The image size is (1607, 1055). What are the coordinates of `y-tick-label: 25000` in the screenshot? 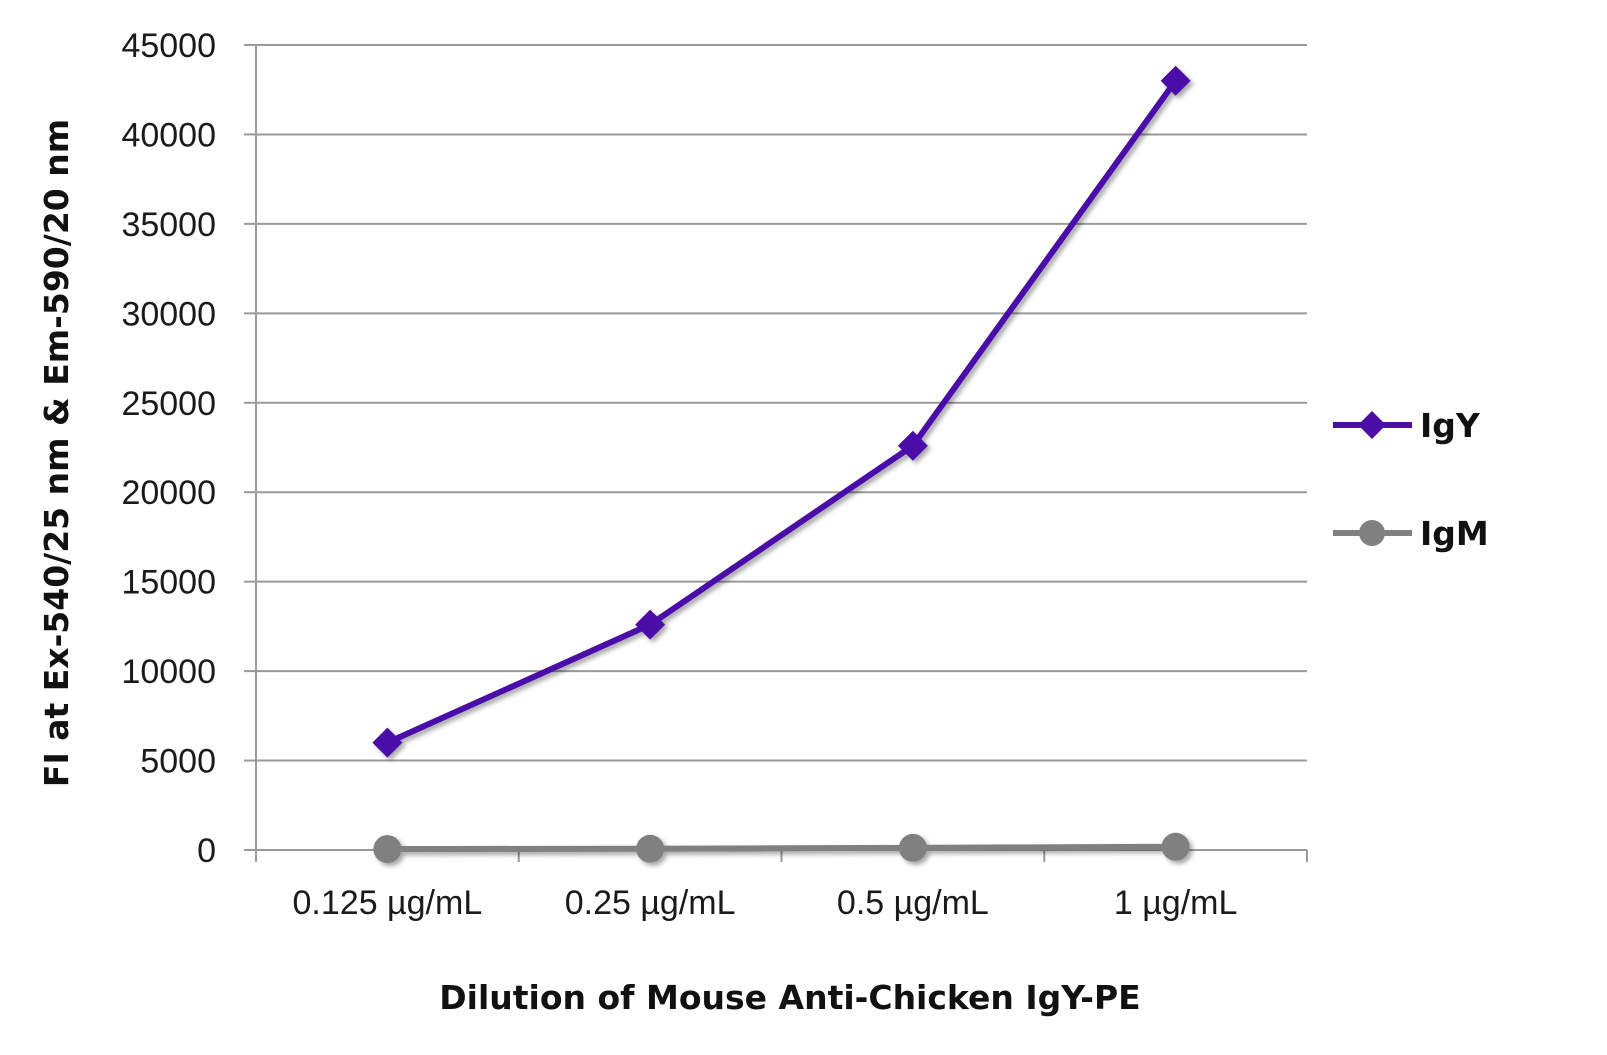 It's located at (168, 404).